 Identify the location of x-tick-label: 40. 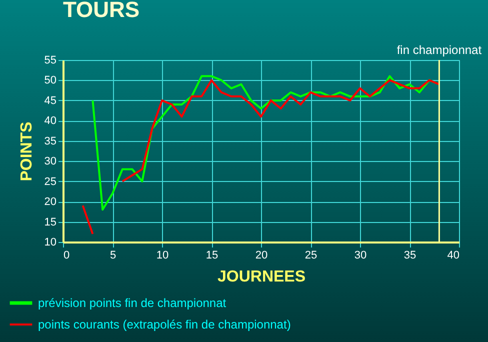
(453, 256).